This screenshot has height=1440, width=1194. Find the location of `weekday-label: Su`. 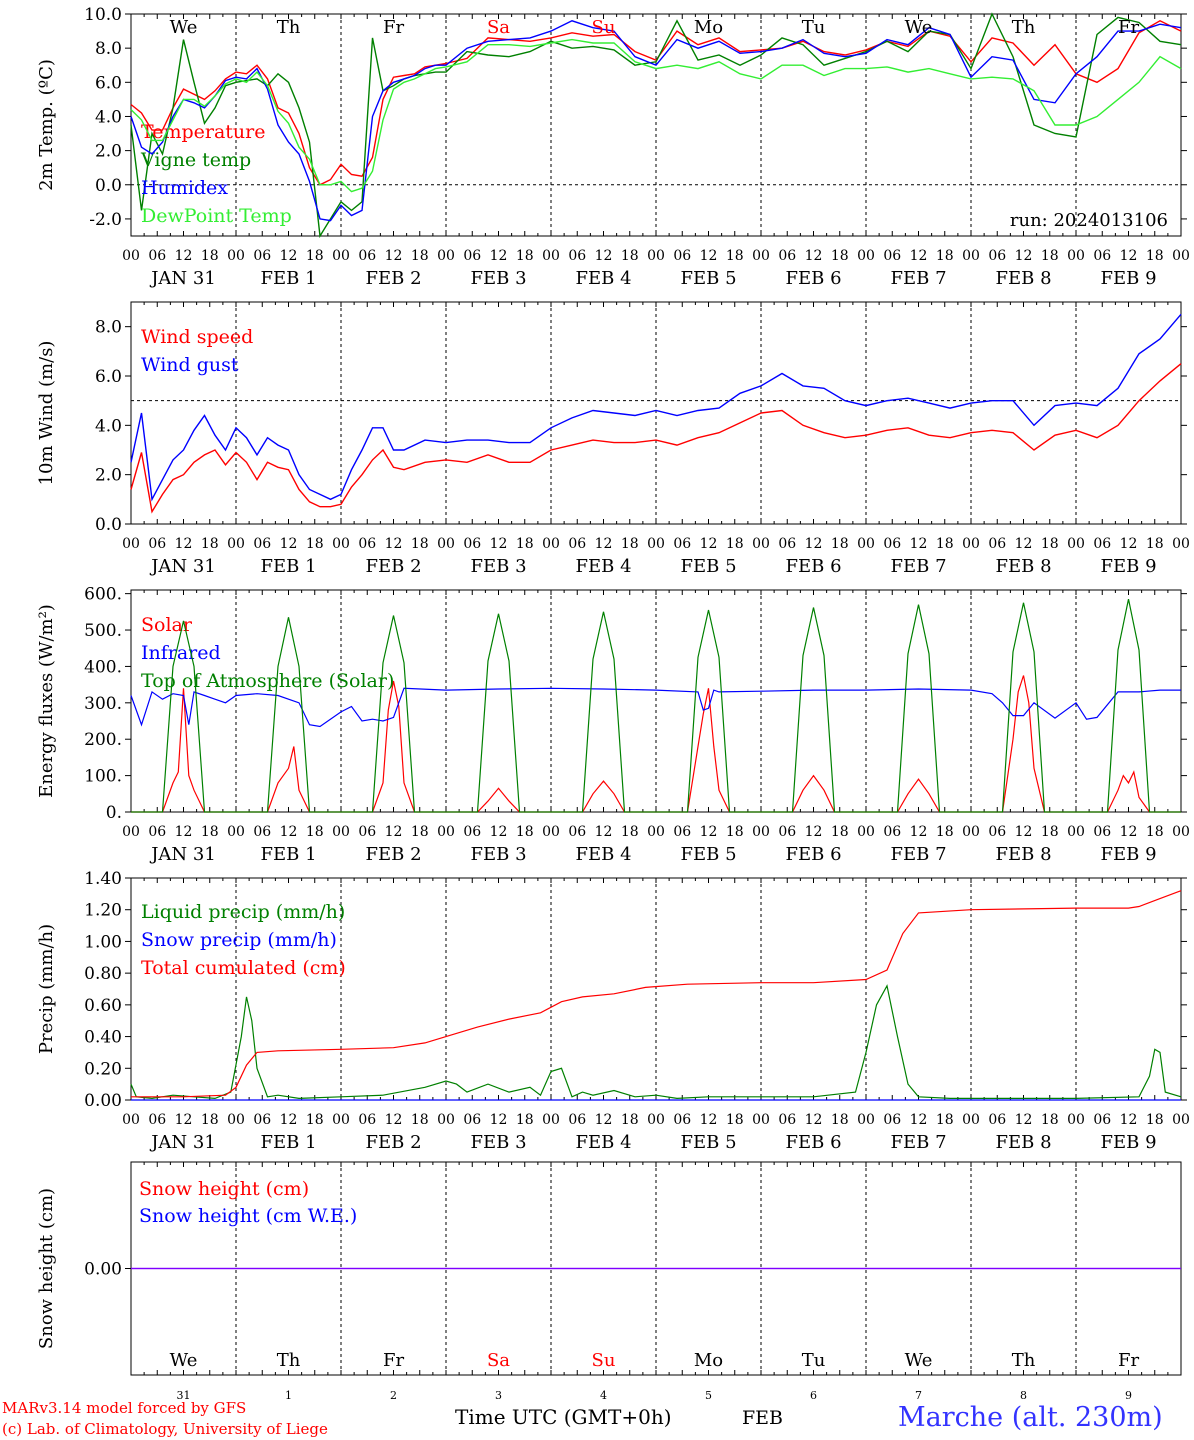

weekday-label: Su is located at coordinates (604, 1360).